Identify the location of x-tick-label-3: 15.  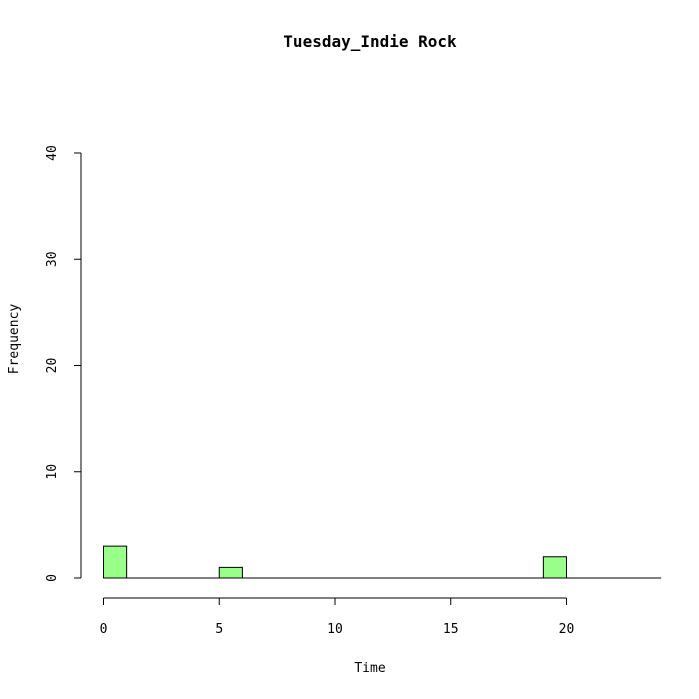
(451, 629).